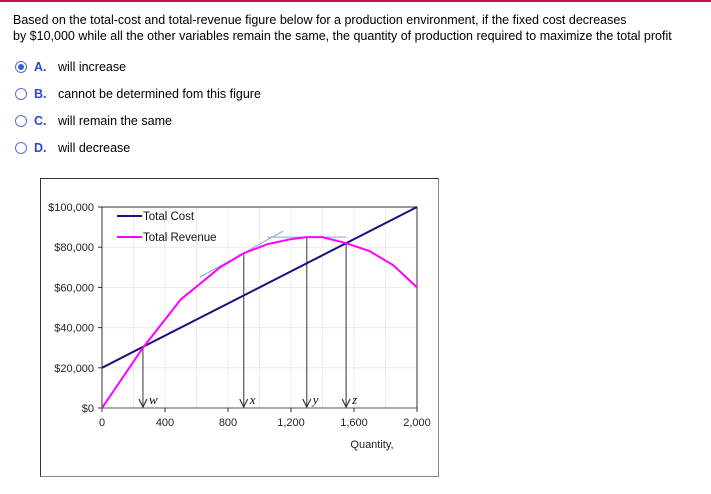 The width and height of the screenshot is (711, 494). Describe the element at coordinates (159, 93) in the screenshot. I see `option-text: cannot be determined fom this figure` at that location.